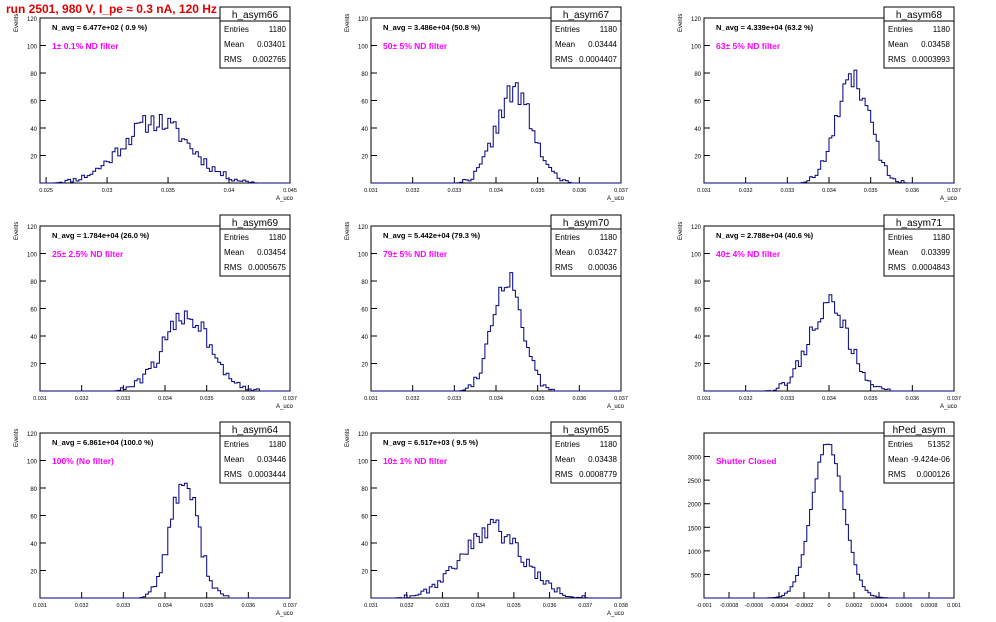 This screenshot has height=622, width=996. I want to click on stats-box-h_asym71, so click(919, 245).